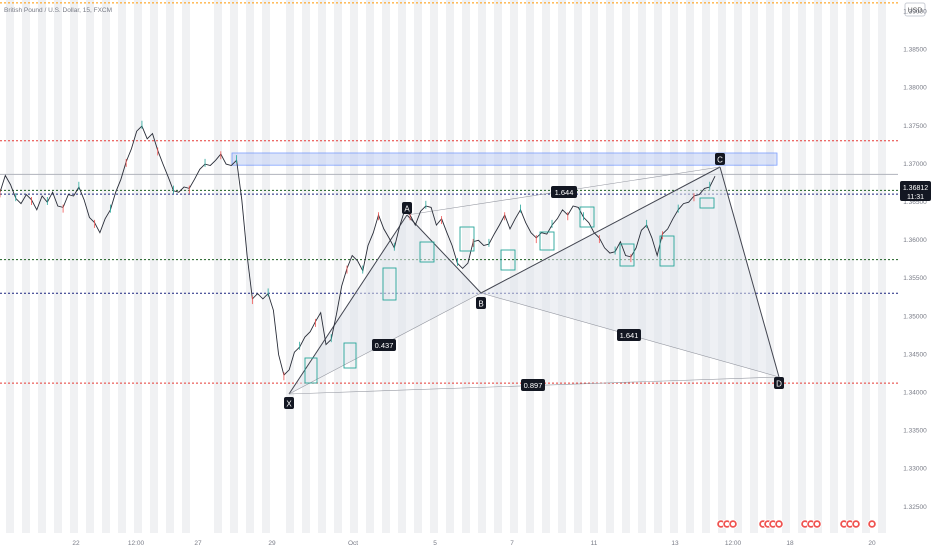 The width and height of the screenshot is (932, 550). I want to click on ratio-xd: 0.897, so click(533, 385).